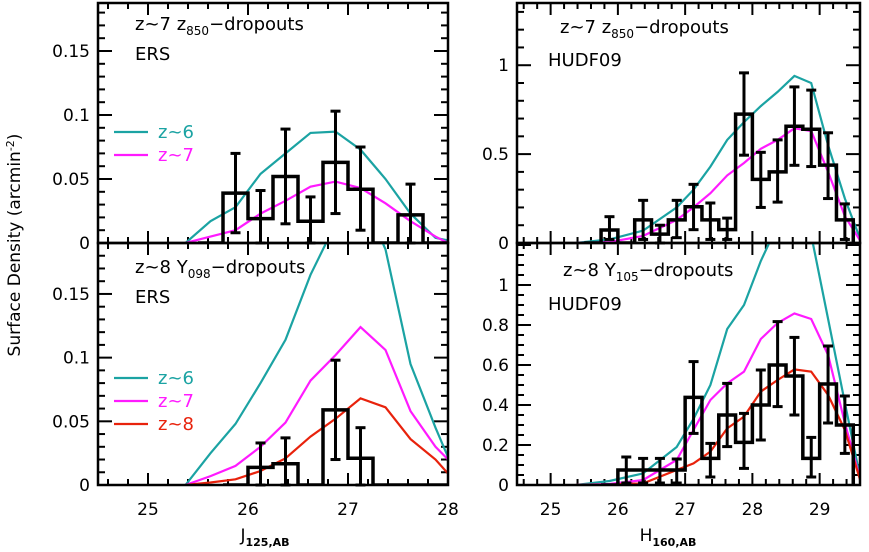 This screenshot has width=869, height=552. I want to click on title-subscript: 098, so click(199, 274).